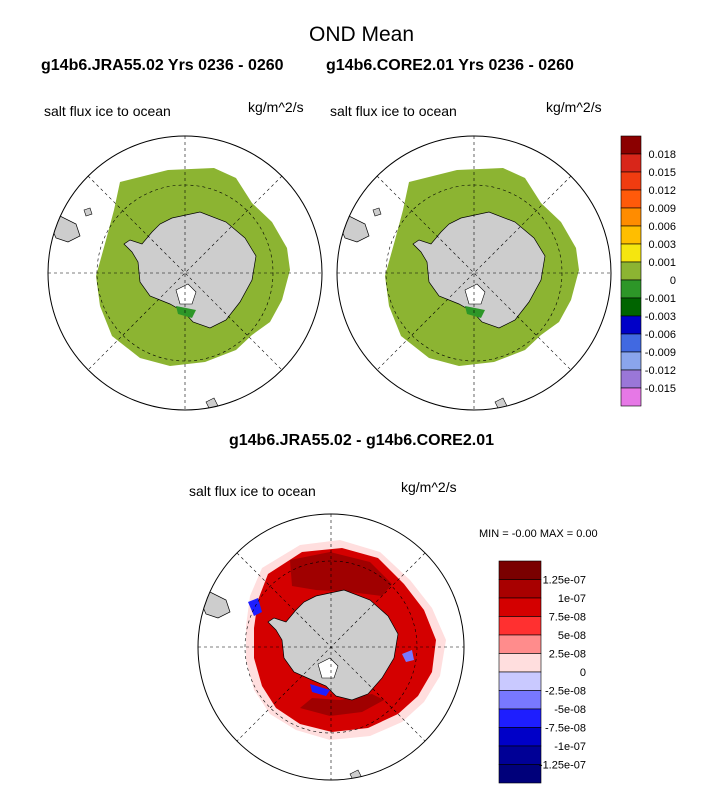 Image resolution: width=723 pixels, height=787 pixels. What do you see at coordinates (673, 281) in the screenshot?
I see `top-colorbar-label-7: 0` at bounding box center [673, 281].